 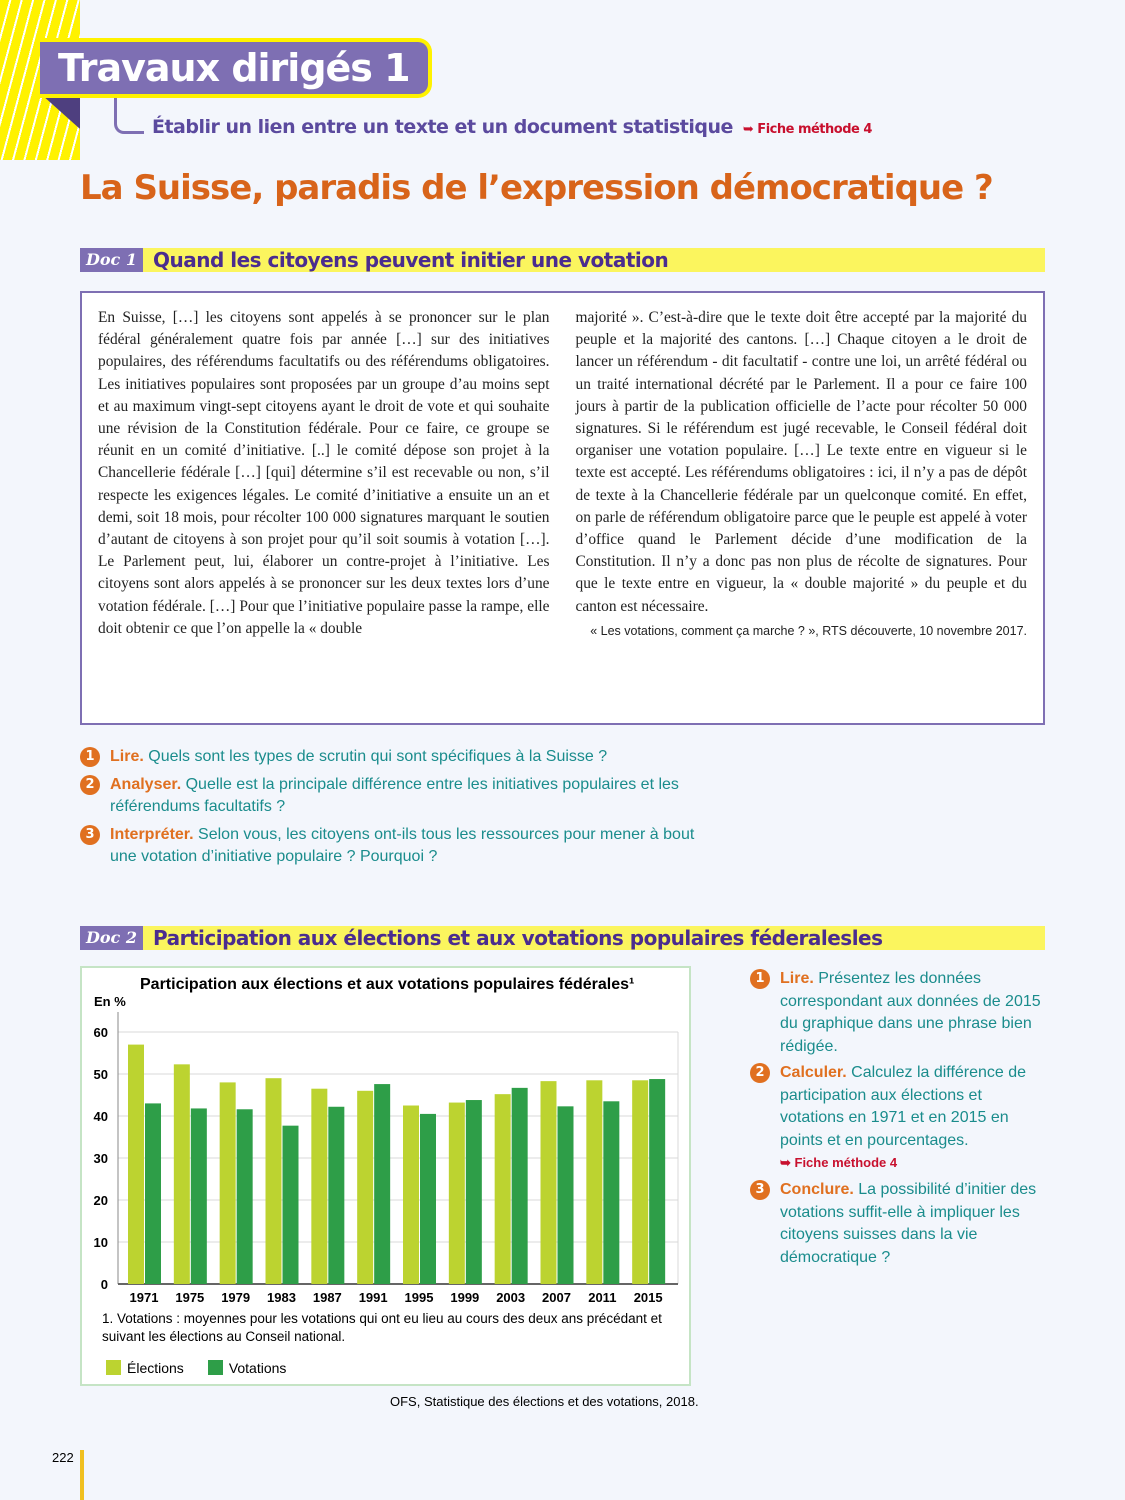 What do you see at coordinates (411, 1194) in the screenshot?
I see `bar-elections-1995` at bounding box center [411, 1194].